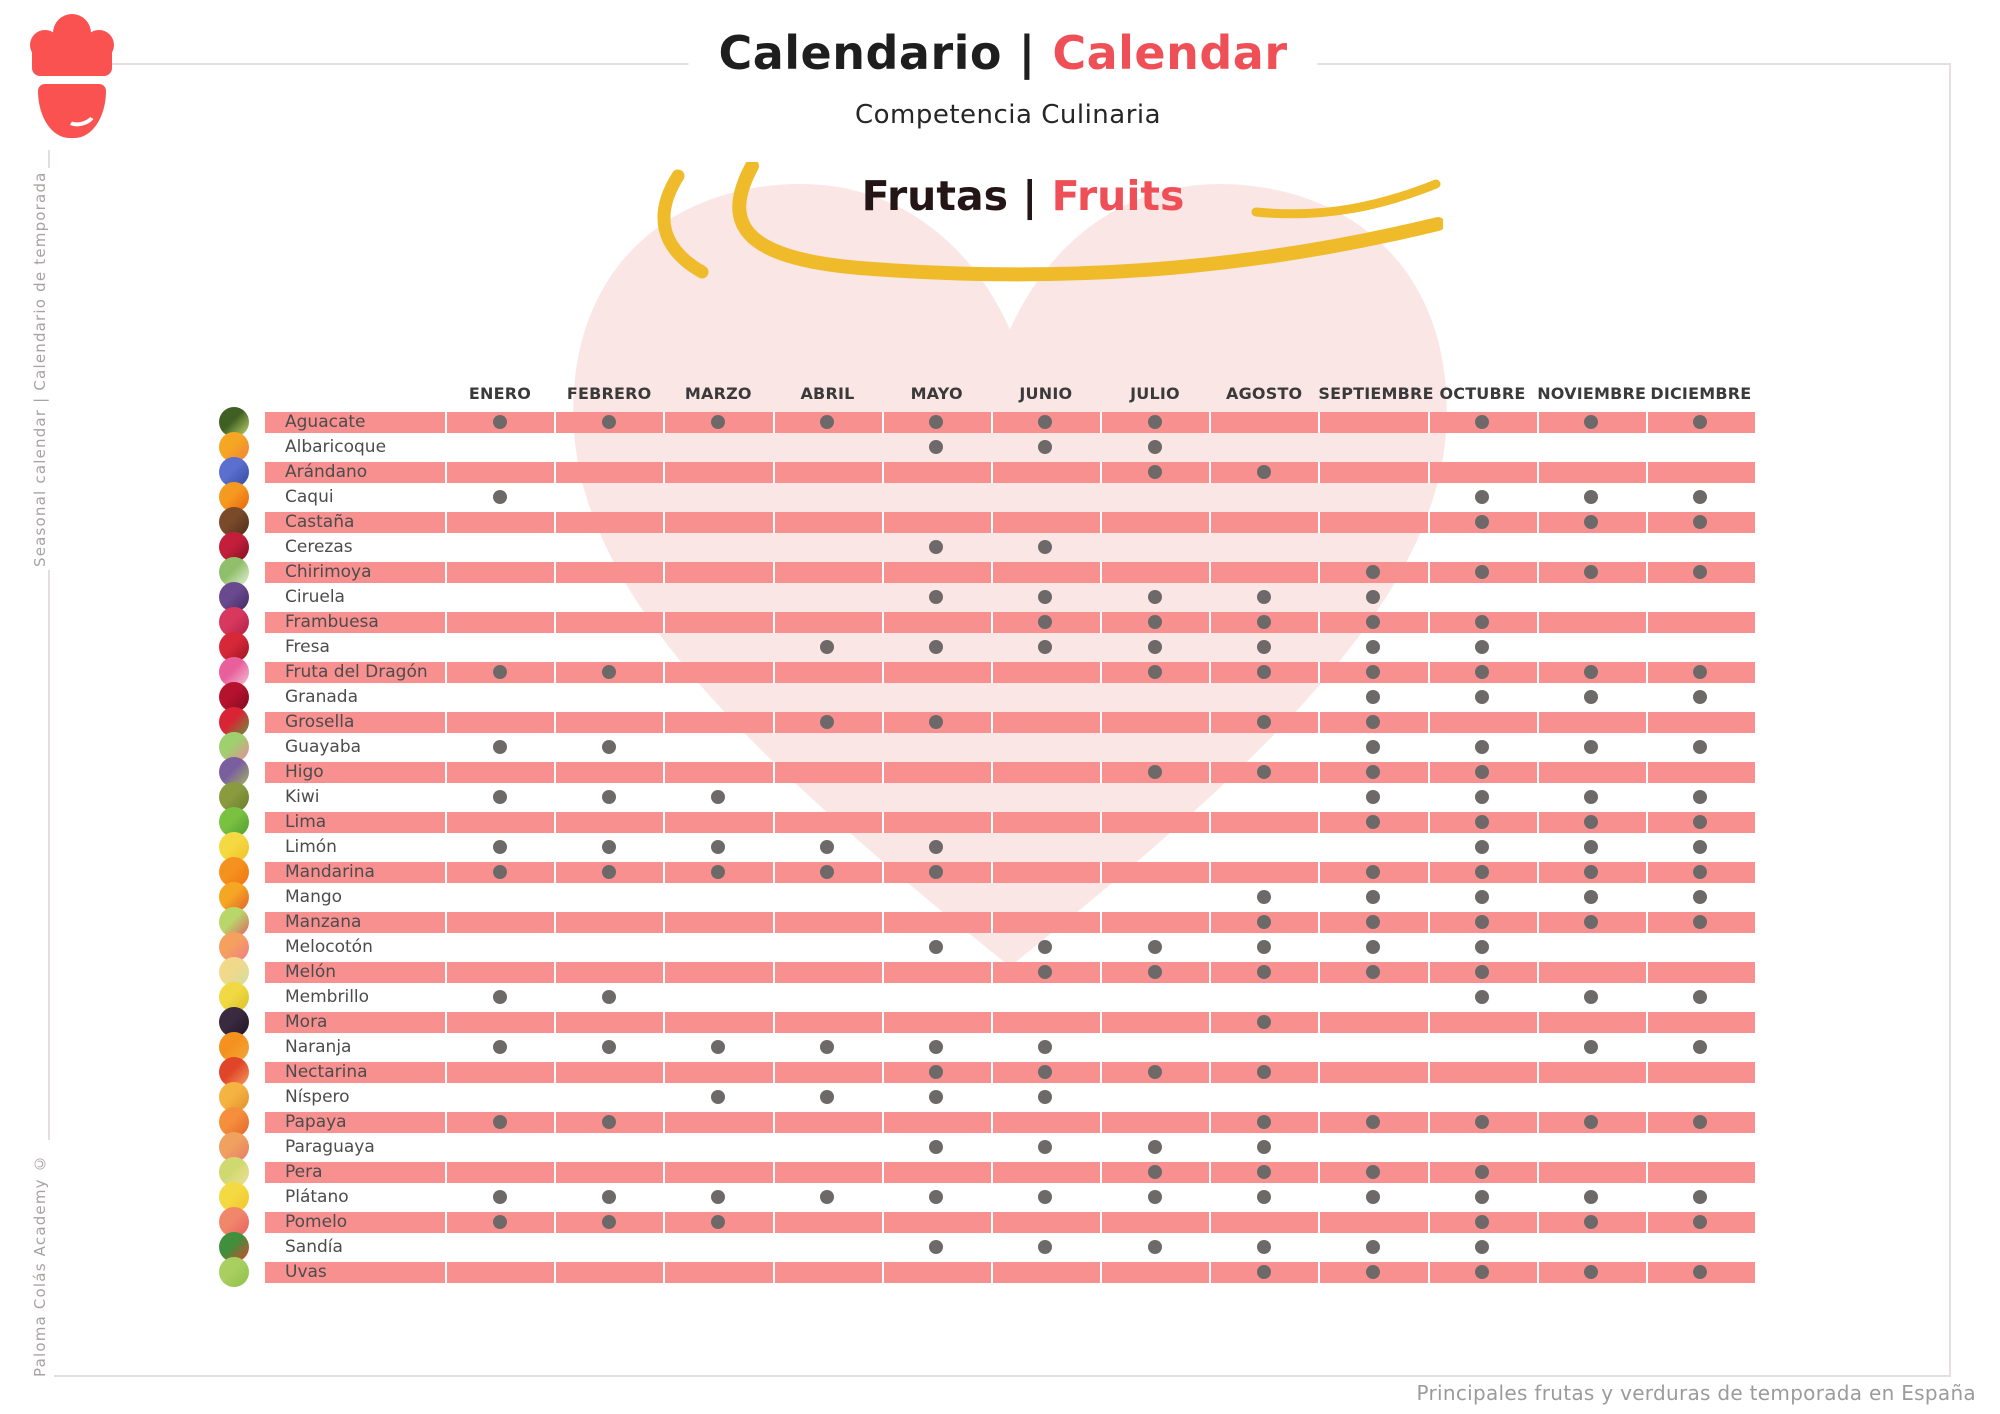 The image size is (2000, 1414). Describe the element at coordinates (317, 1097) in the screenshot. I see `fruit-name: Níspero` at that location.